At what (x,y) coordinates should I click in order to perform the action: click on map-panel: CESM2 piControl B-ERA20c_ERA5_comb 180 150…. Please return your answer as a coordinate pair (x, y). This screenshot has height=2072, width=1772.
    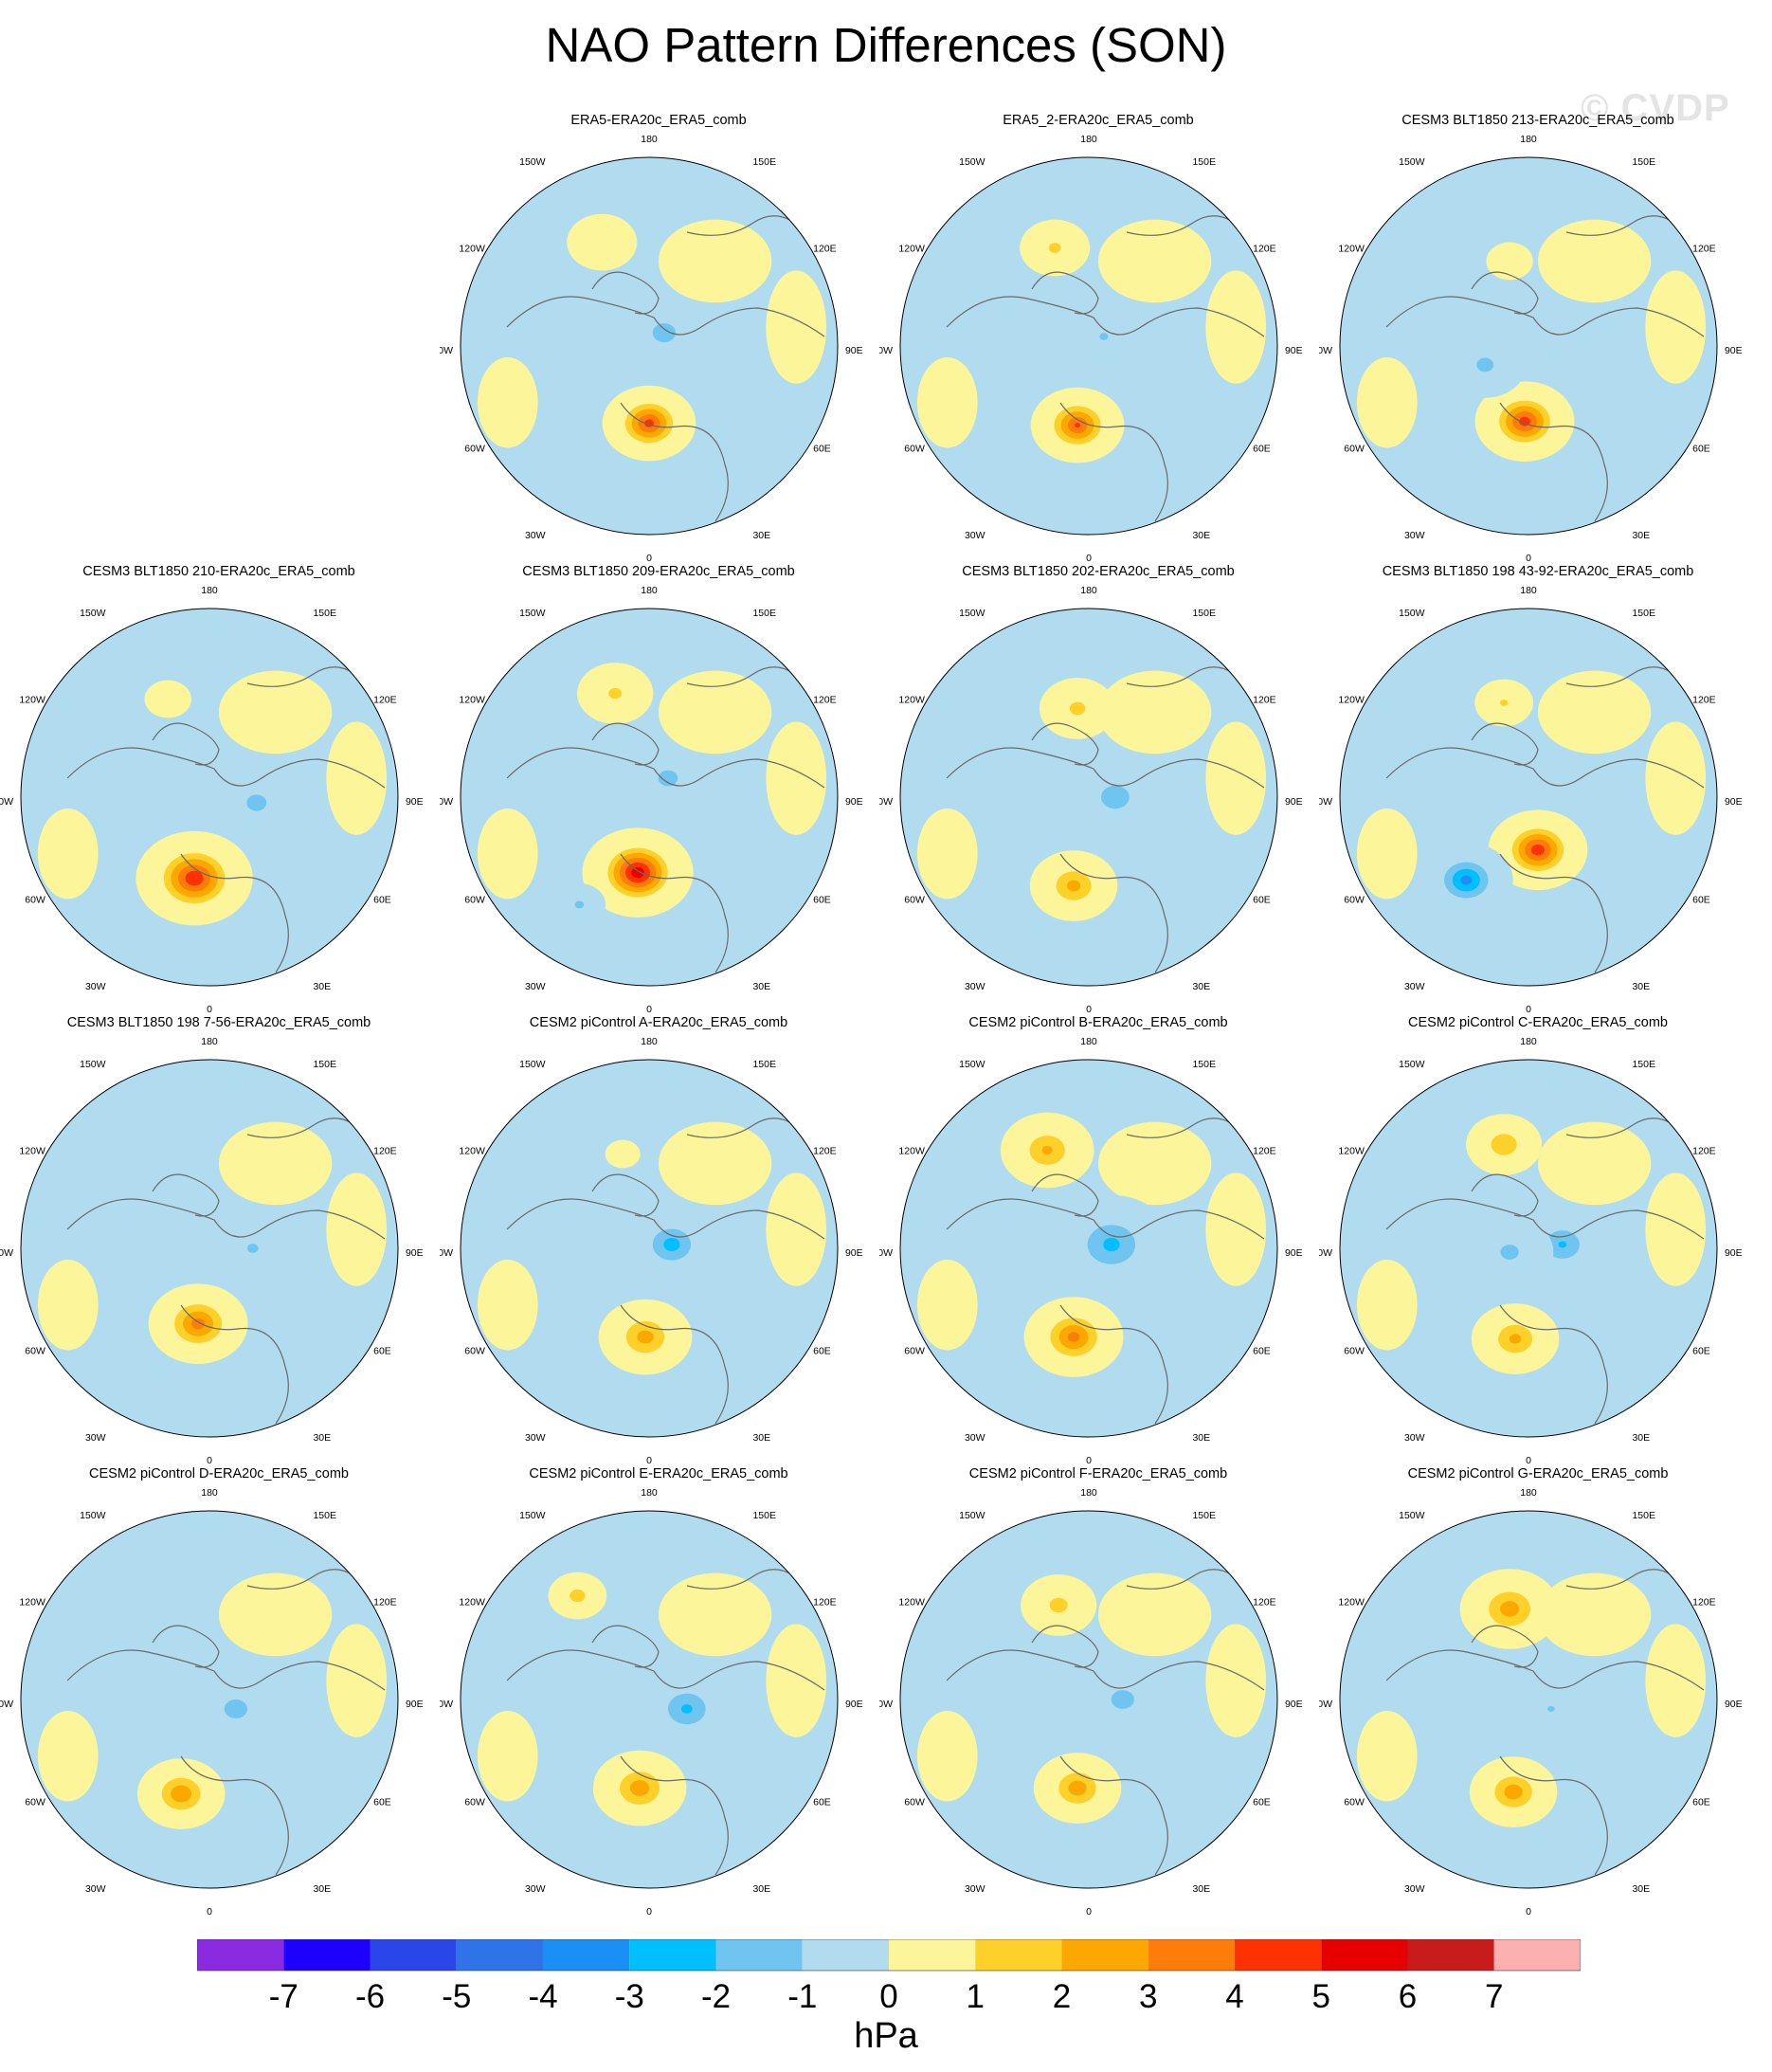
    Looking at the image, I should click on (1098, 1239).